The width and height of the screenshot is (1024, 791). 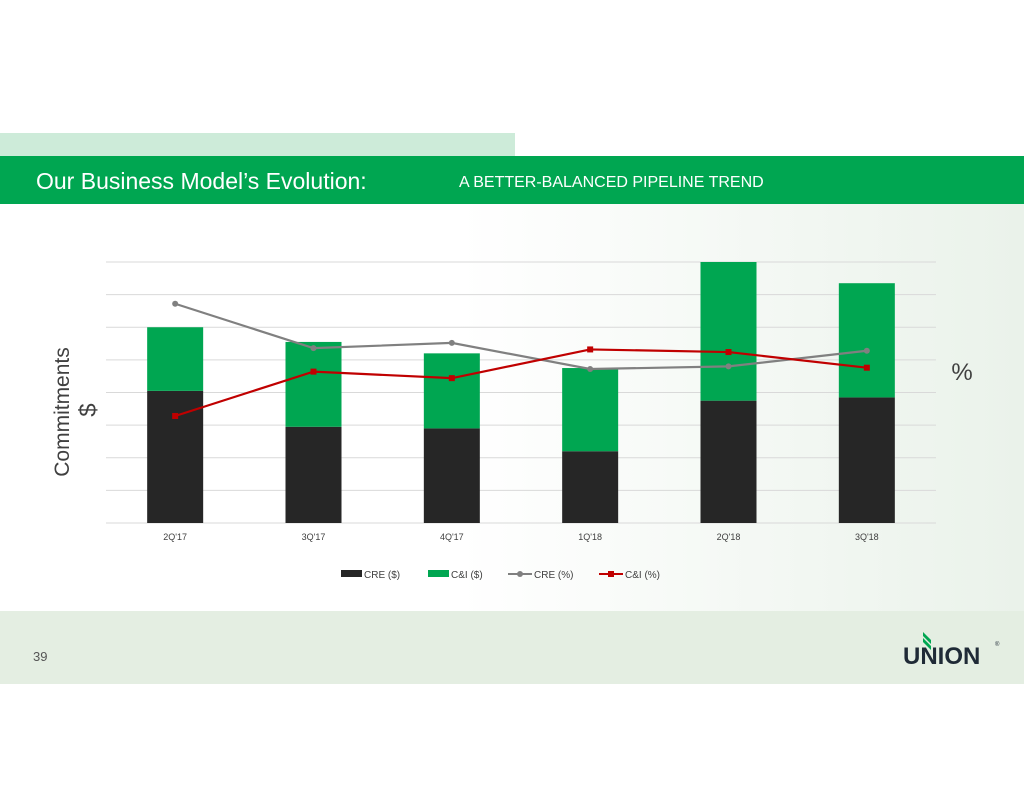 What do you see at coordinates (201, 181) in the screenshot?
I see `page-title: Our Business Model’s Evolution:` at bounding box center [201, 181].